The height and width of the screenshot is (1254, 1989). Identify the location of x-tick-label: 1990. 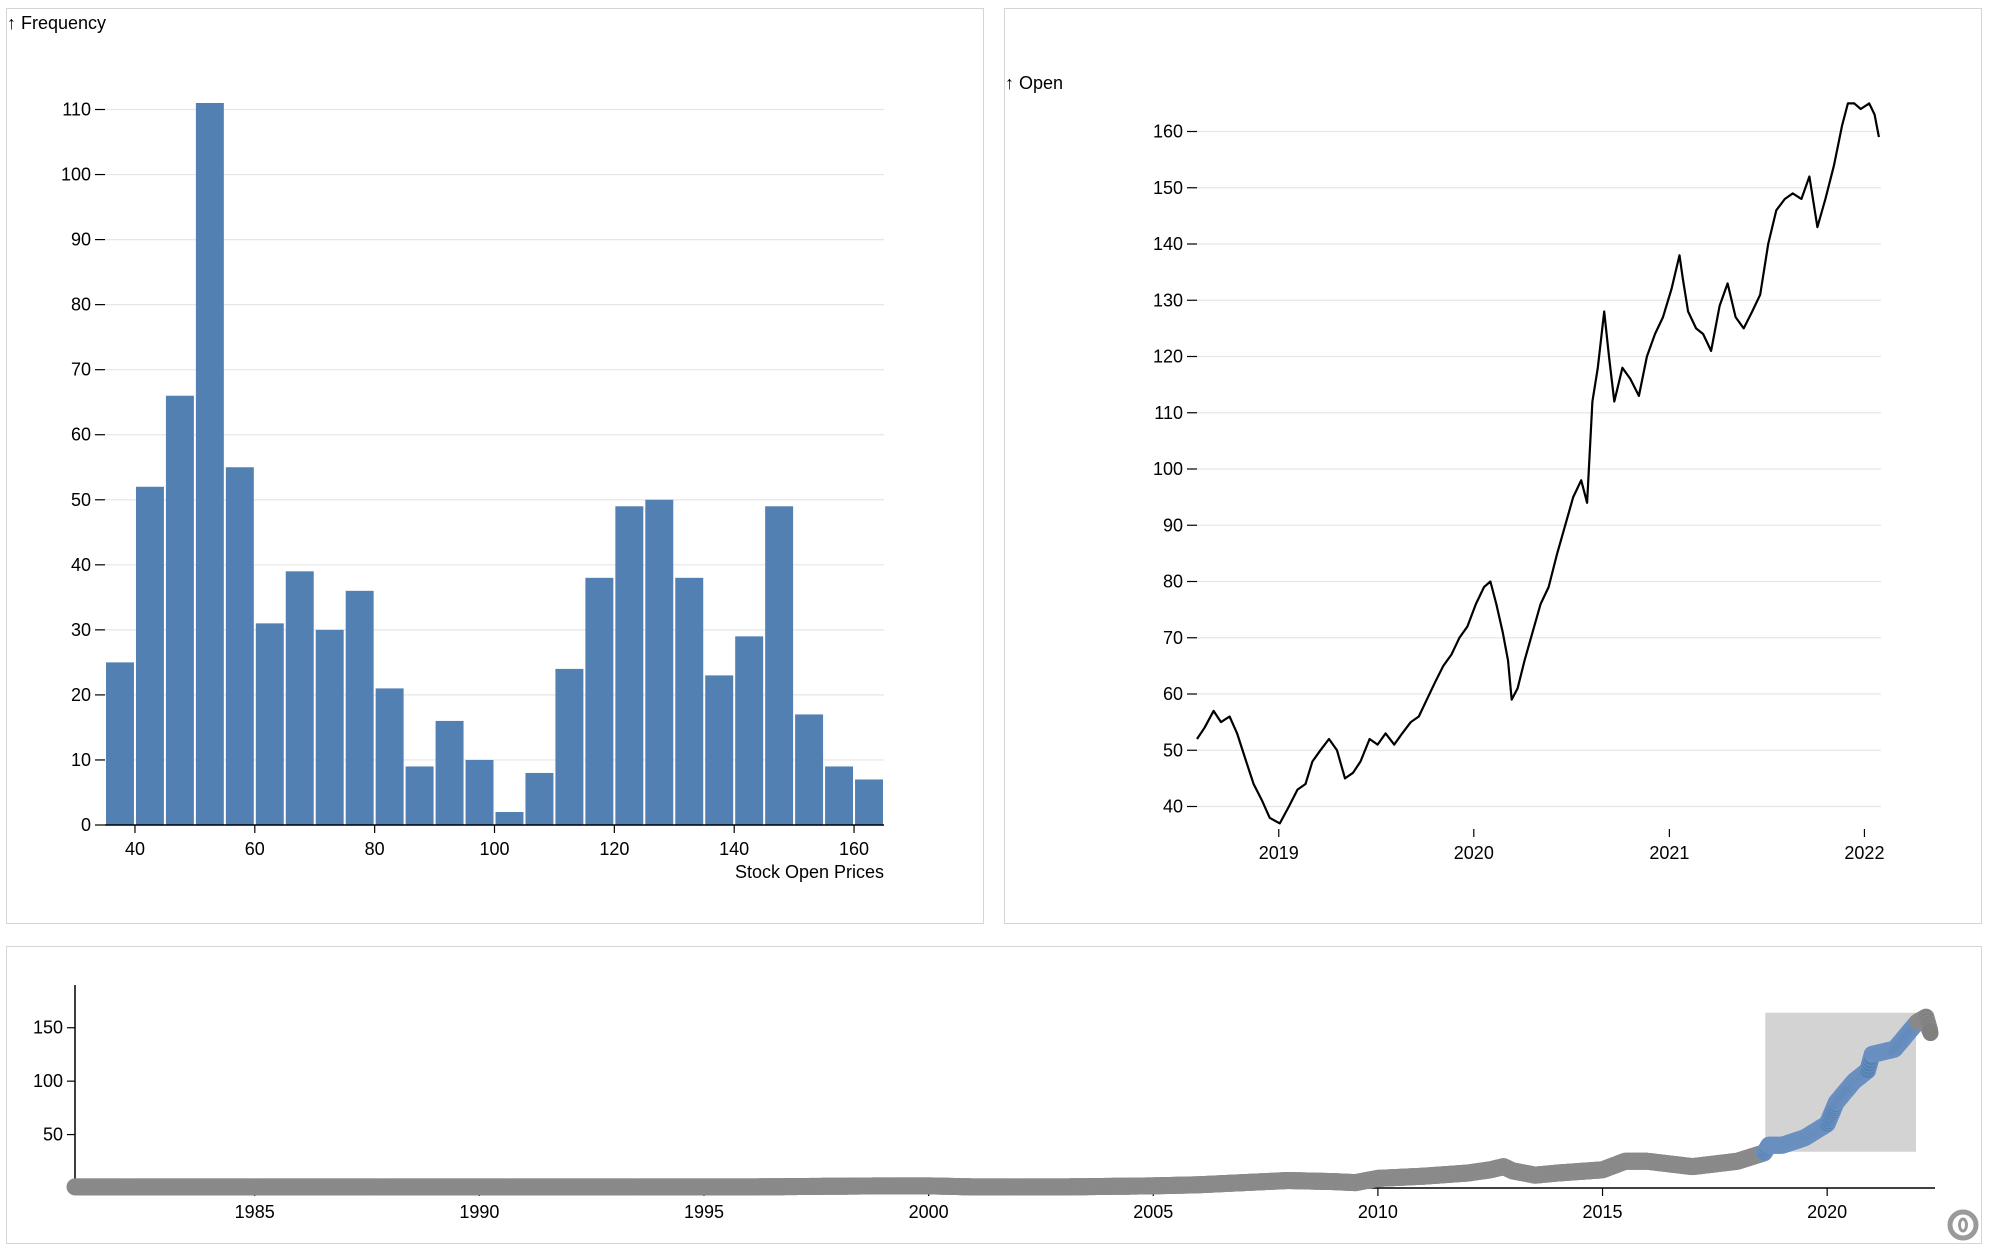
(479, 1212).